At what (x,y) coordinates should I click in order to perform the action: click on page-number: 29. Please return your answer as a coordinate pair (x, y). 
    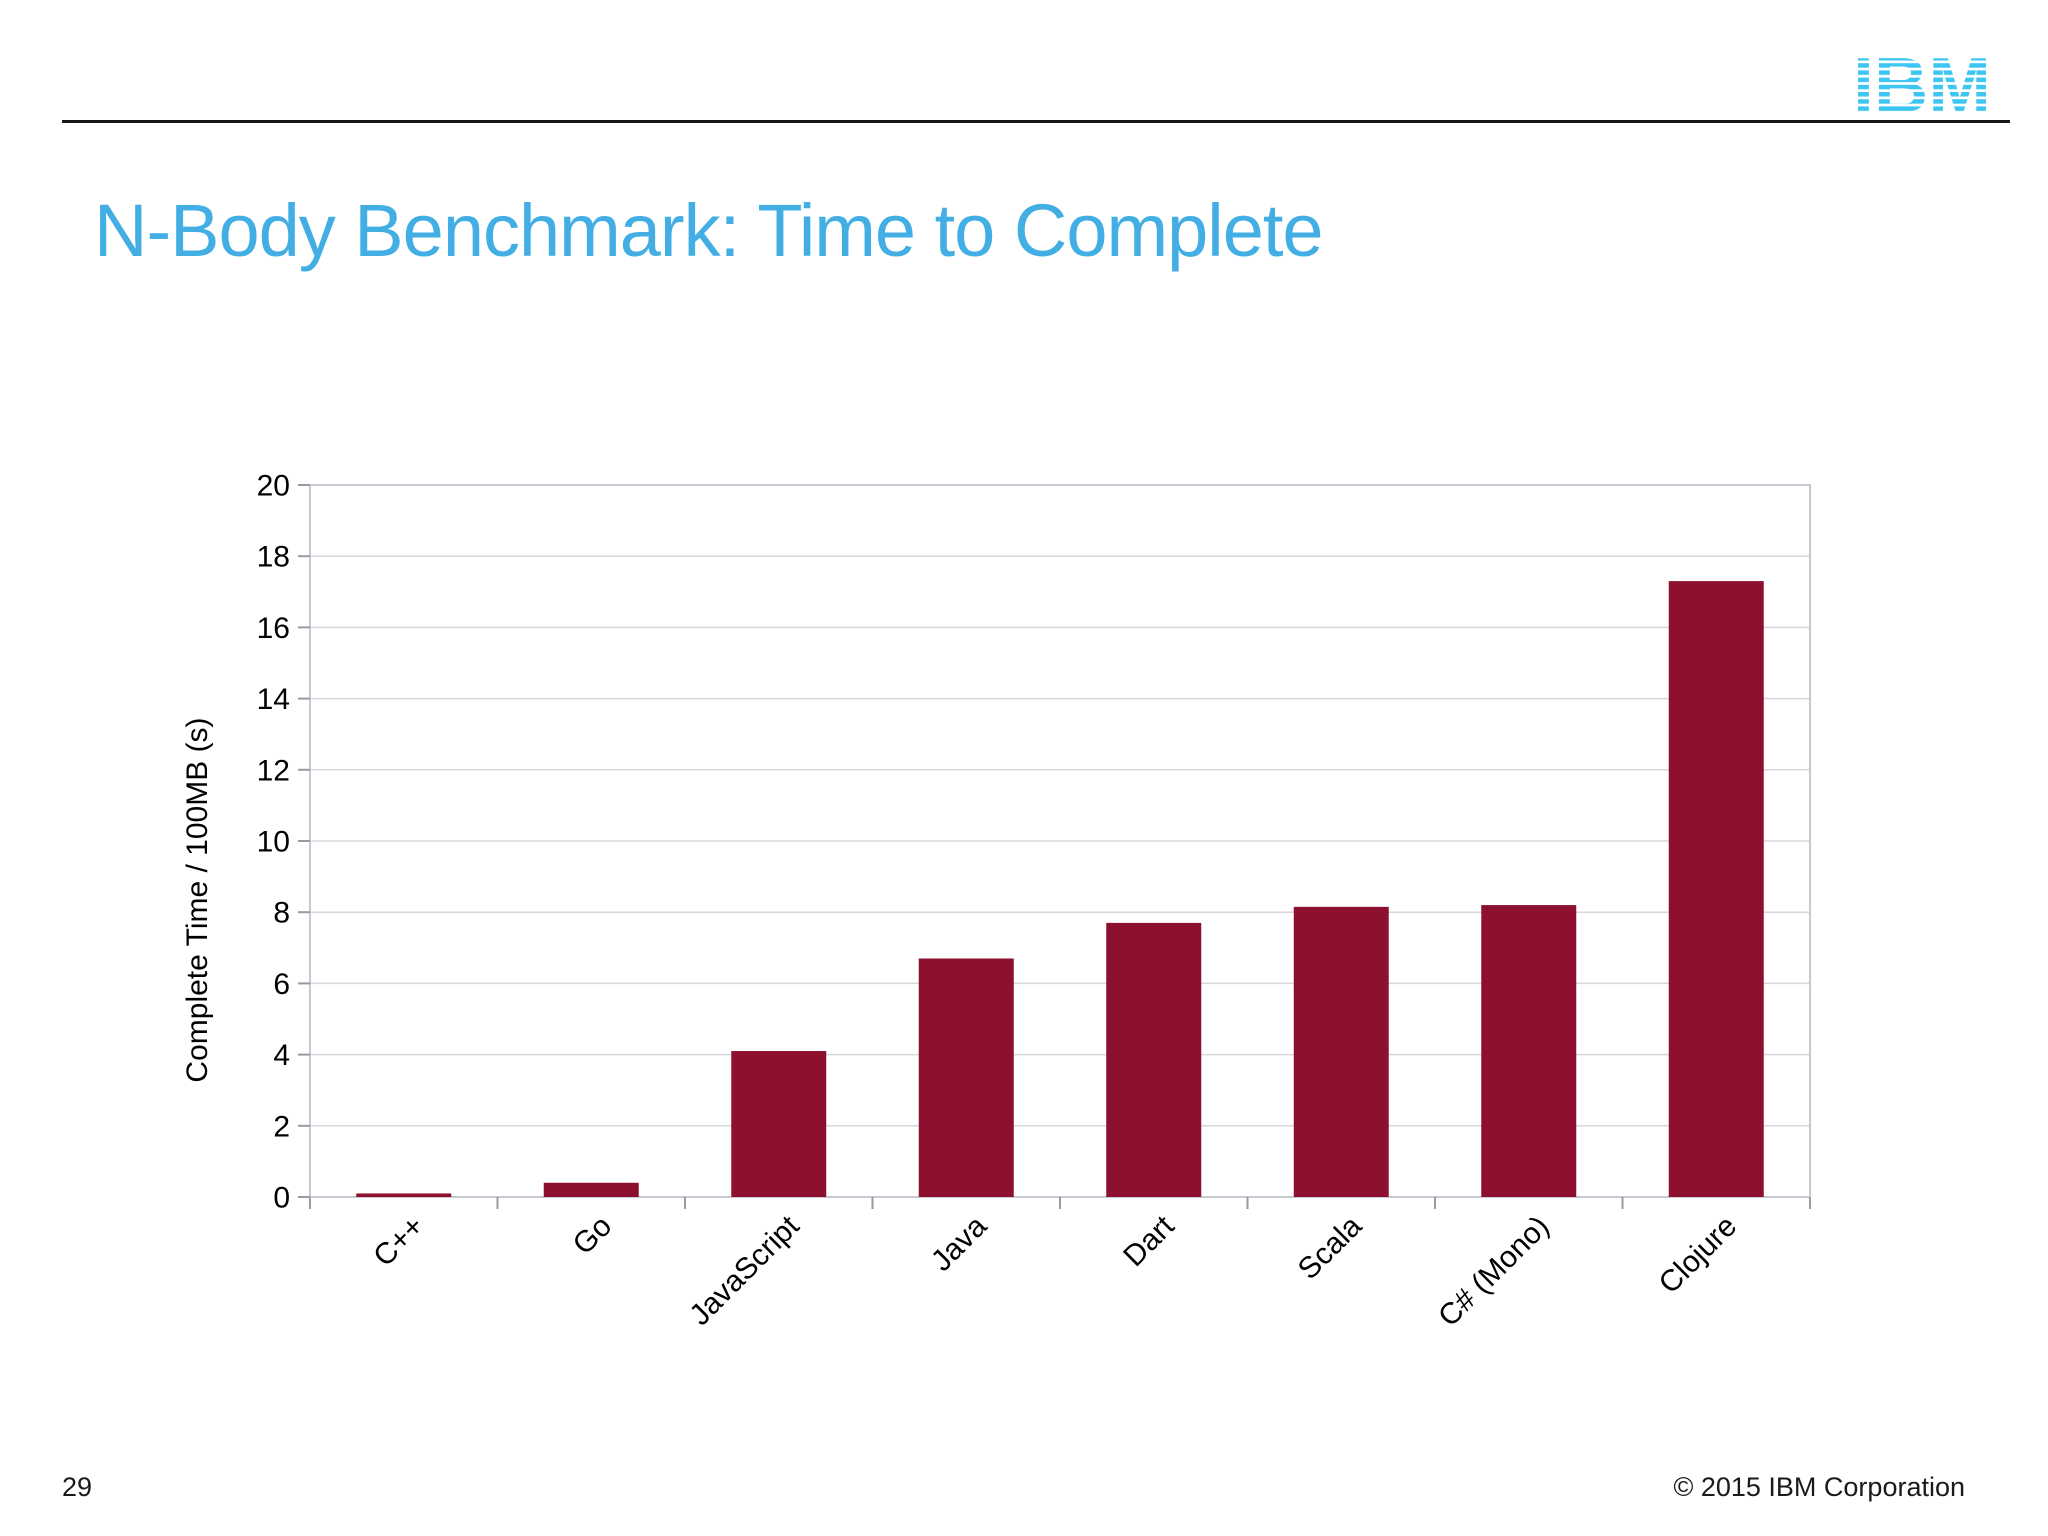
    Looking at the image, I should click on (77, 1487).